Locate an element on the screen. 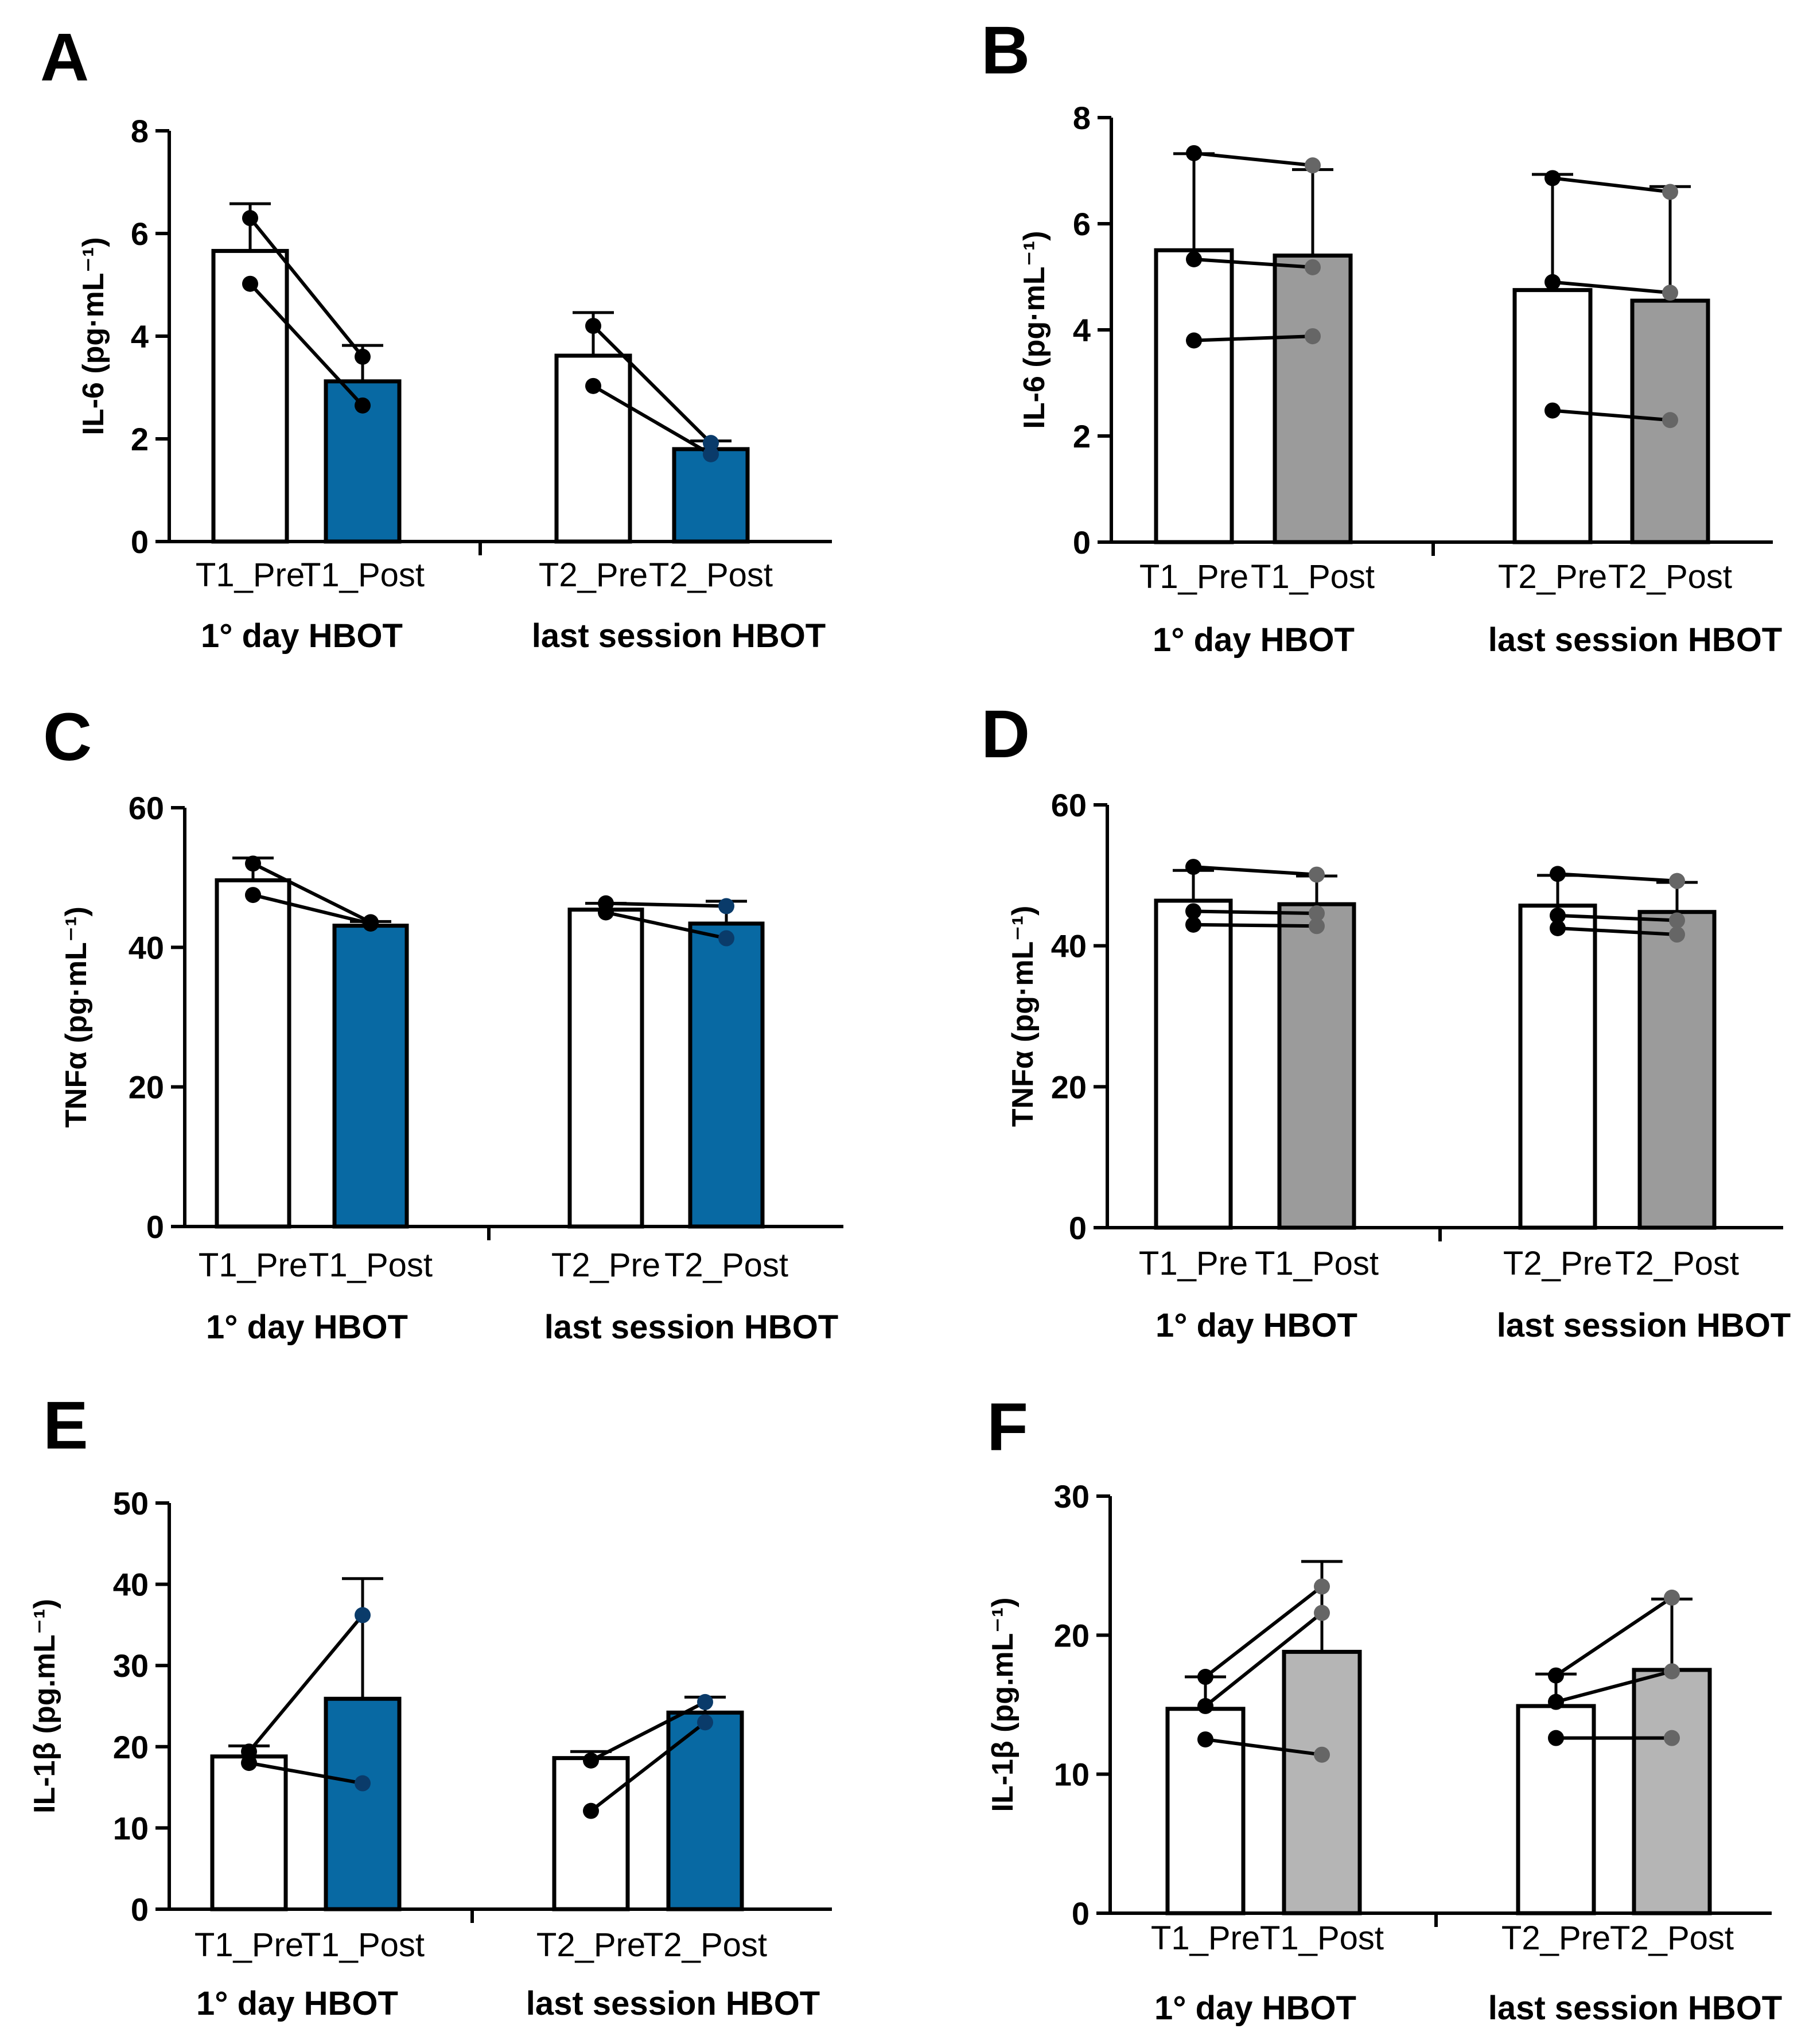 The height and width of the screenshot is (2044, 1813). panel-letter: D is located at coordinates (1005, 734).